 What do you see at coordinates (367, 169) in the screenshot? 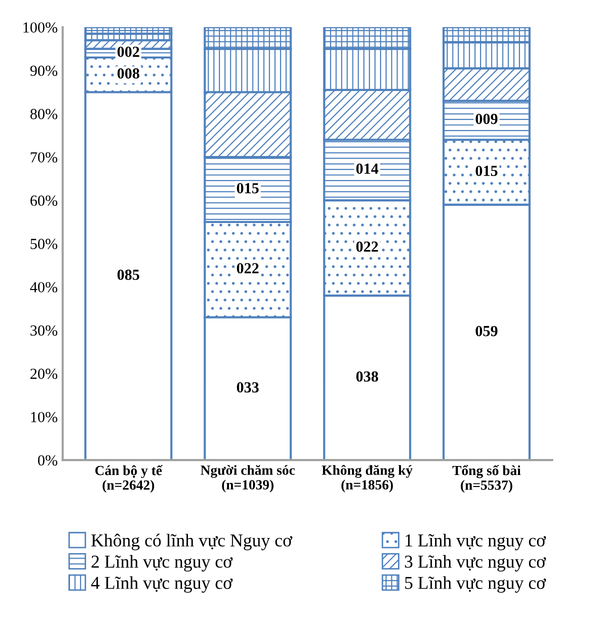
I see `data-label: 014` at bounding box center [367, 169].